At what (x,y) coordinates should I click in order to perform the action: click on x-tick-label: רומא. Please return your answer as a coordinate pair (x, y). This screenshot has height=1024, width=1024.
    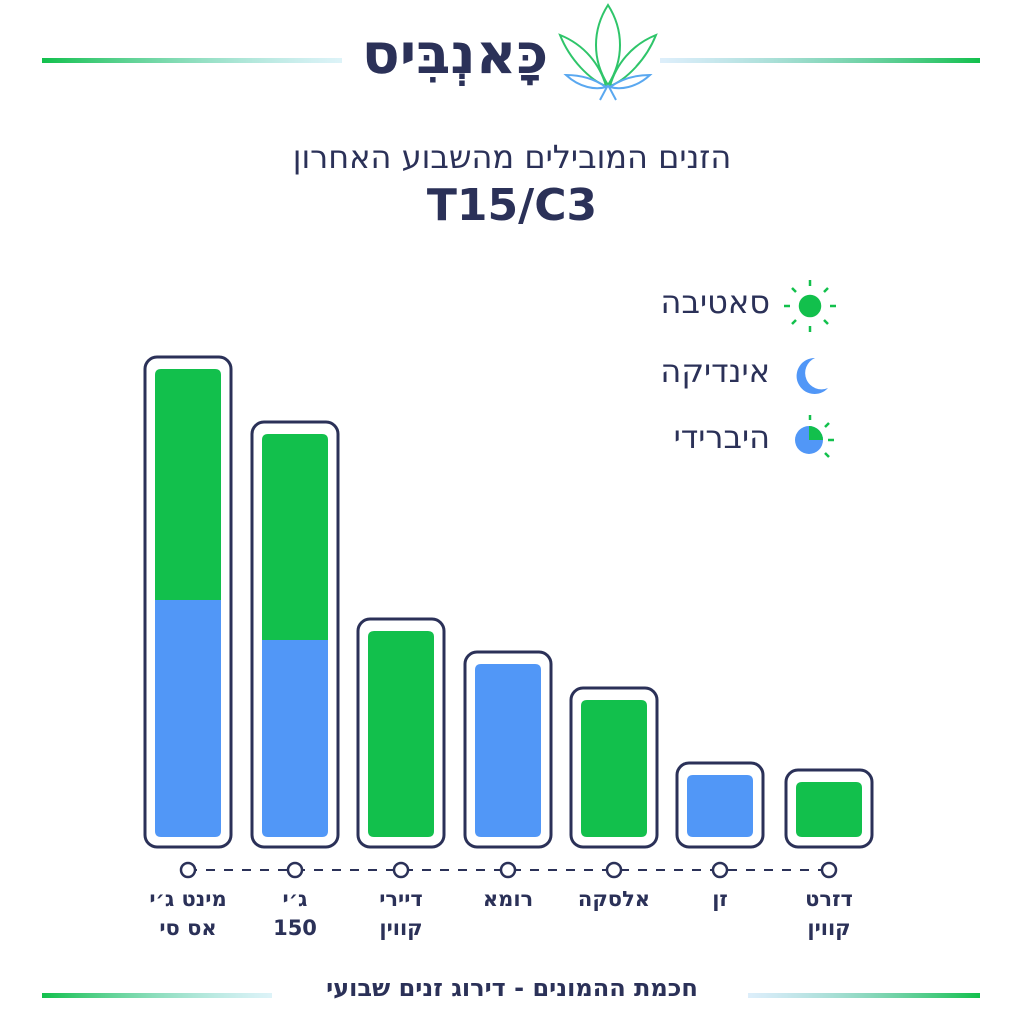
    Looking at the image, I should click on (508, 899).